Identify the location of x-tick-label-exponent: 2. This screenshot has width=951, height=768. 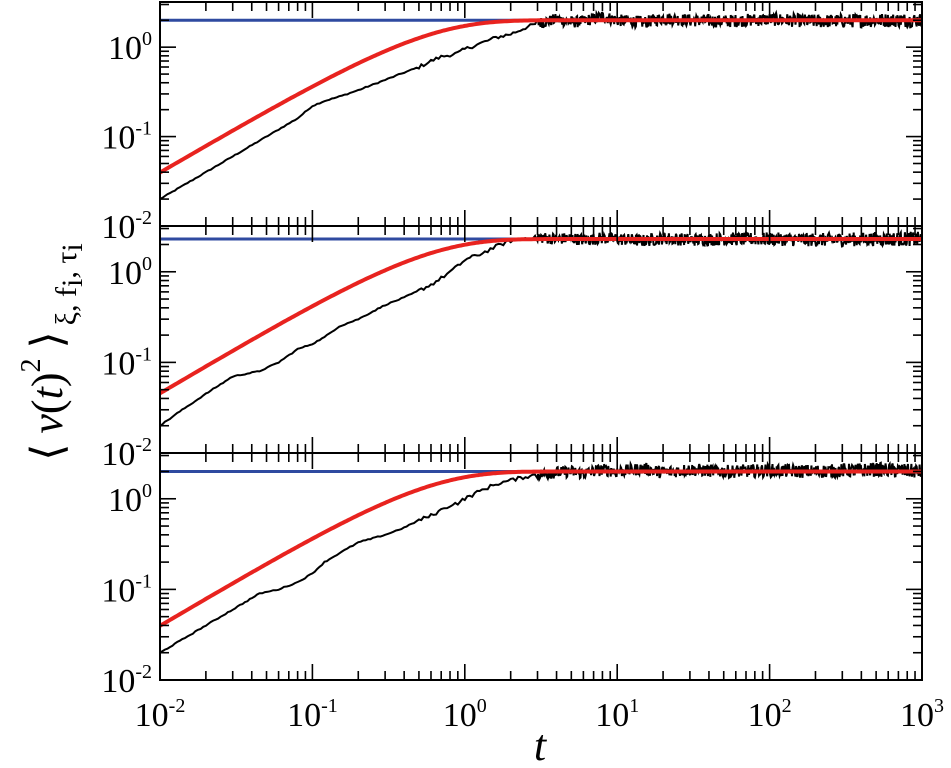
(787, 706).